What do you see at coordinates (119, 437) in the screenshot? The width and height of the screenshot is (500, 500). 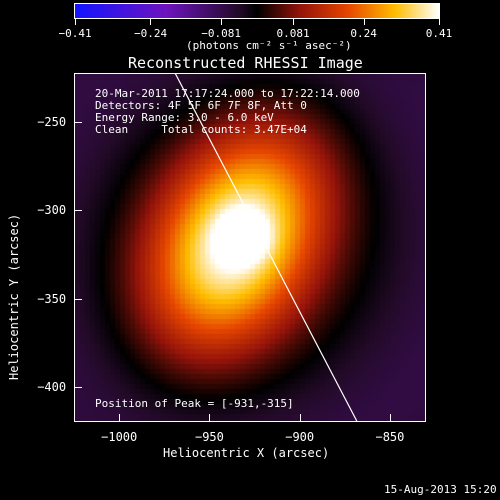 I see `x-tick-label: −1000` at bounding box center [119, 437].